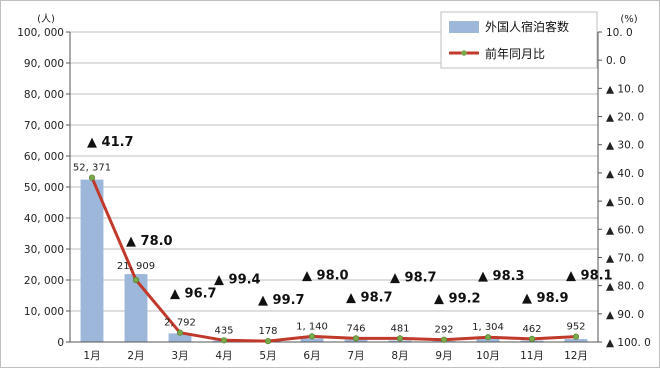 The image size is (660, 368). Describe the element at coordinates (399, 356) in the screenshot. I see `x-tick-label: 8月` at that location.